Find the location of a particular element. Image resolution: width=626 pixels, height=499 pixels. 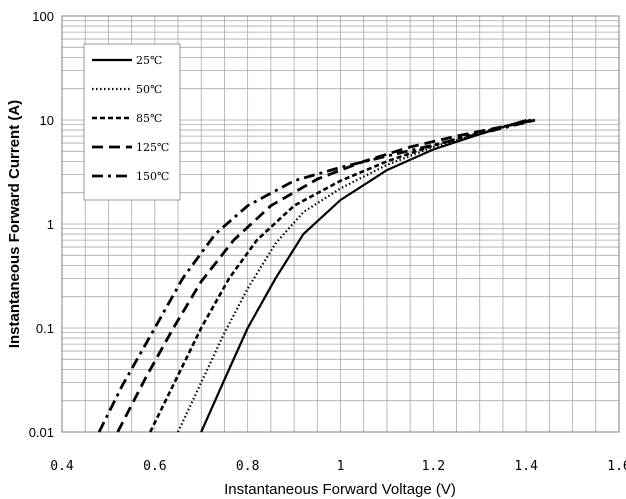

legend-label: 25℃ is located at coordinates (149, 60).